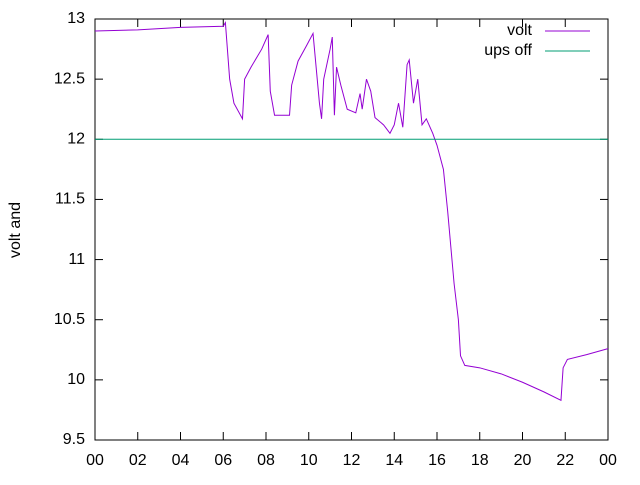 The image size is (640, 485). What do you see at coordinates (15, 230) in the screenshot?
I see `y-axis-label: volt and` at bounding box center [15, 230].